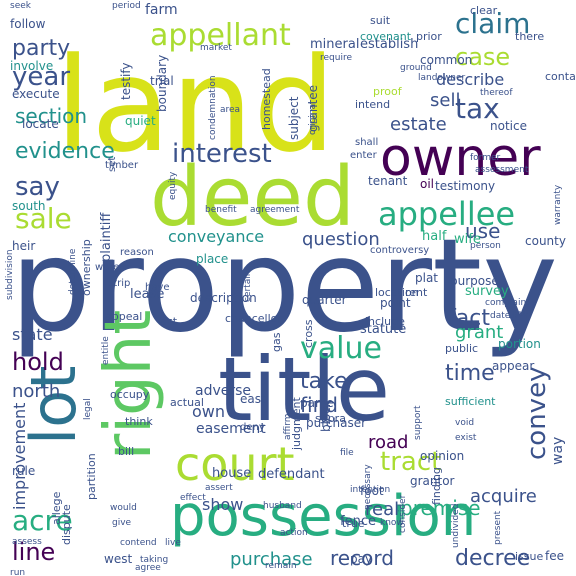 The height and width of the screenshot is (576, 576). What do you see at coordinates (216, 236) in the screenshot?
I see `word-conveyance: conveyance` at bounding box center [216, 236].